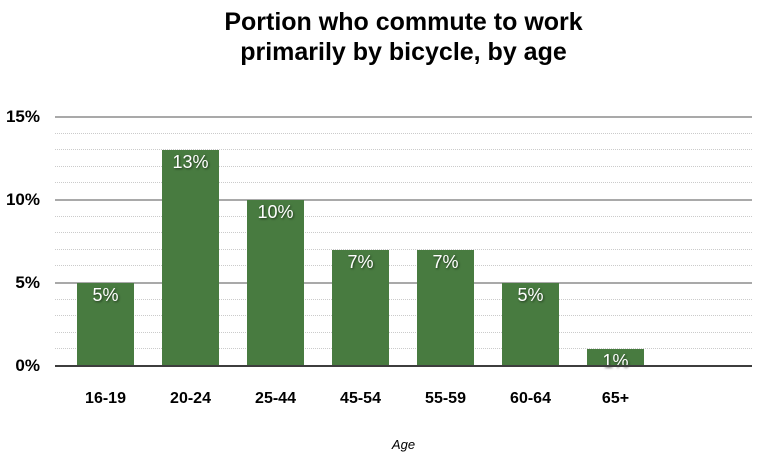  What do you see at coordinates (27, 365) in the screenshot?
I see `y-tick-label: 0%` at bounding box center [27, 365].